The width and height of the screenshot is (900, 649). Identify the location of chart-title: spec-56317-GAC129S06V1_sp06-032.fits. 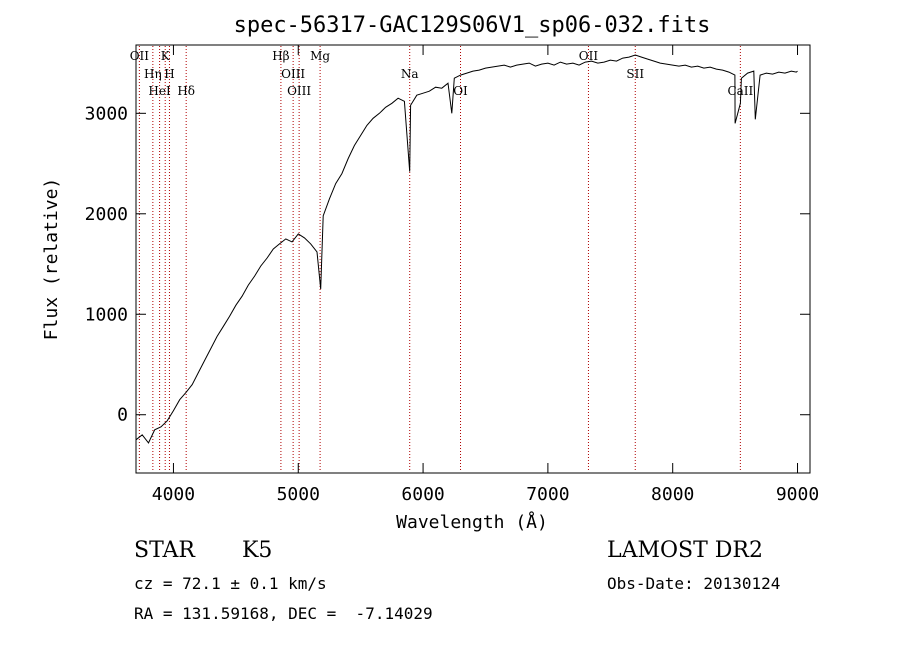
(472, 25).